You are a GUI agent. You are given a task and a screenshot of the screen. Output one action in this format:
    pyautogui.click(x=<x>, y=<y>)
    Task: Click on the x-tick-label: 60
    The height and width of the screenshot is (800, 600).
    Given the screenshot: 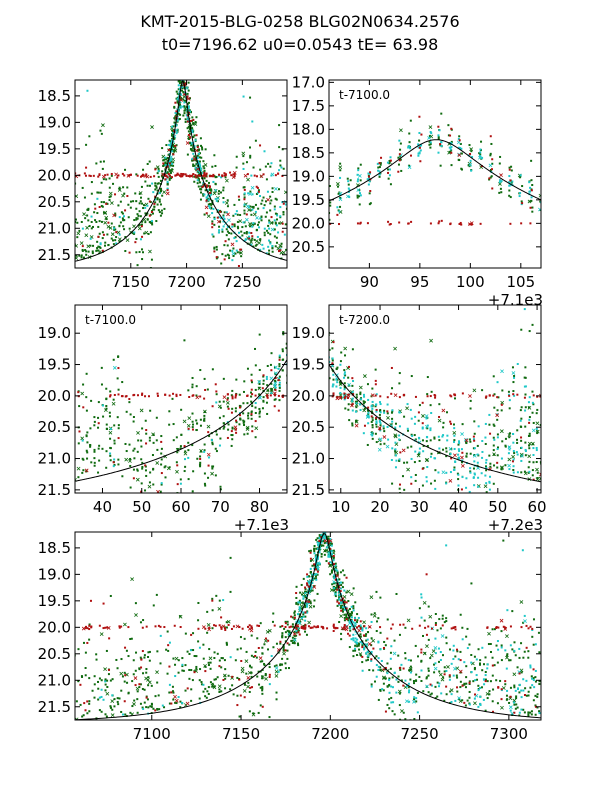 What is the action you would take?
    pyautogui.click(x=537, y=507)
    